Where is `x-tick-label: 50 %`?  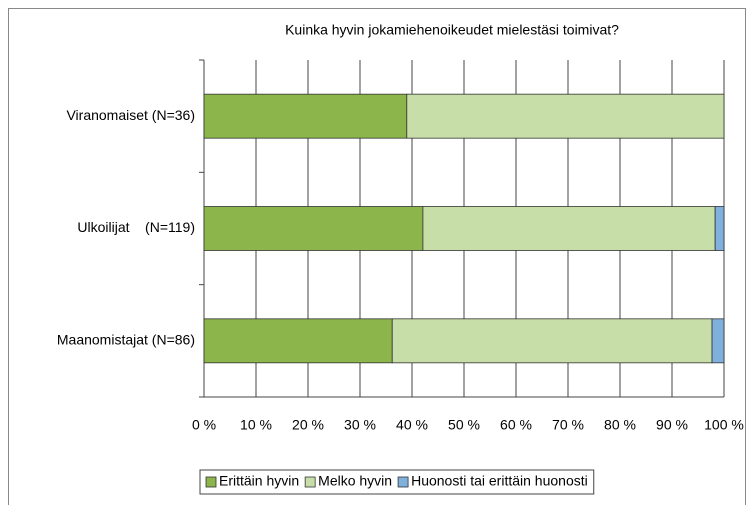 x-tick-label: 50 % is located at coordinates (464, 425).